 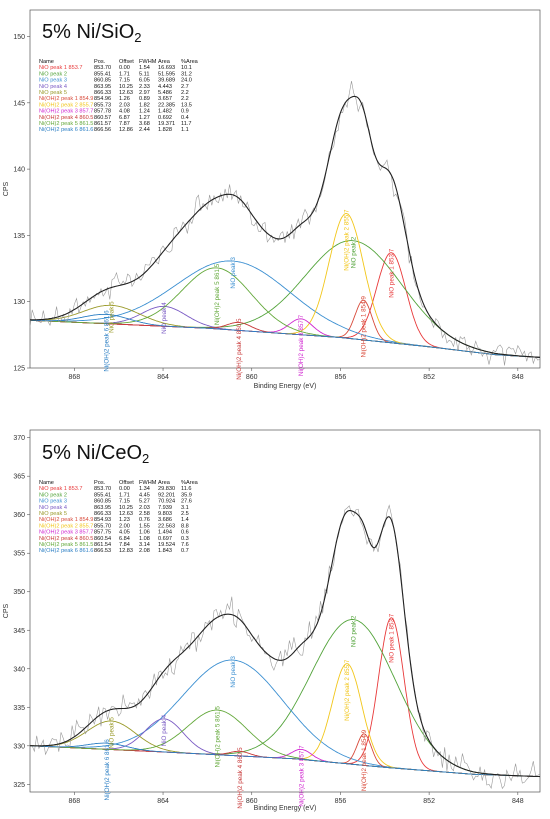 I want to click on table-cell: 11.7, so click(x=186, y=124).